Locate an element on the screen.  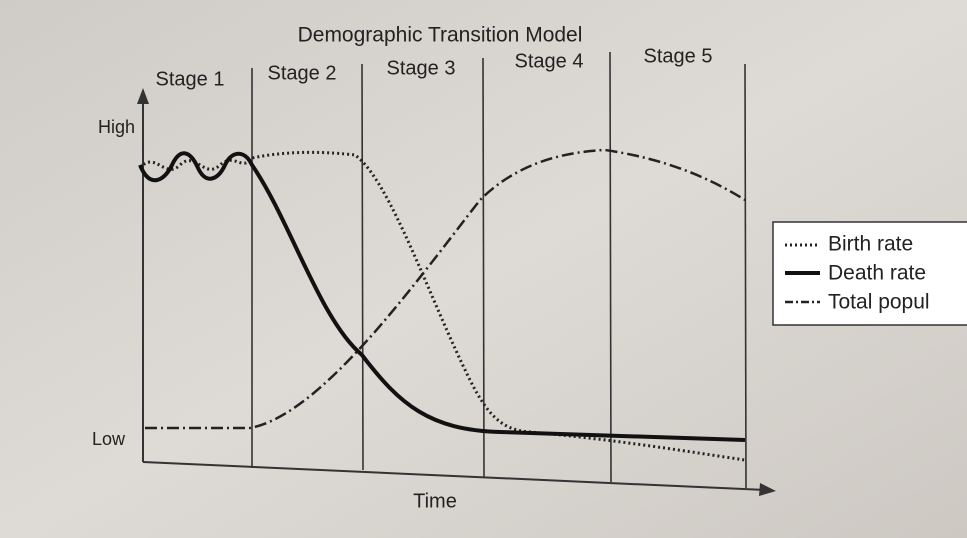
stage-label: Stage 2 is located at coordinates (302, 73).